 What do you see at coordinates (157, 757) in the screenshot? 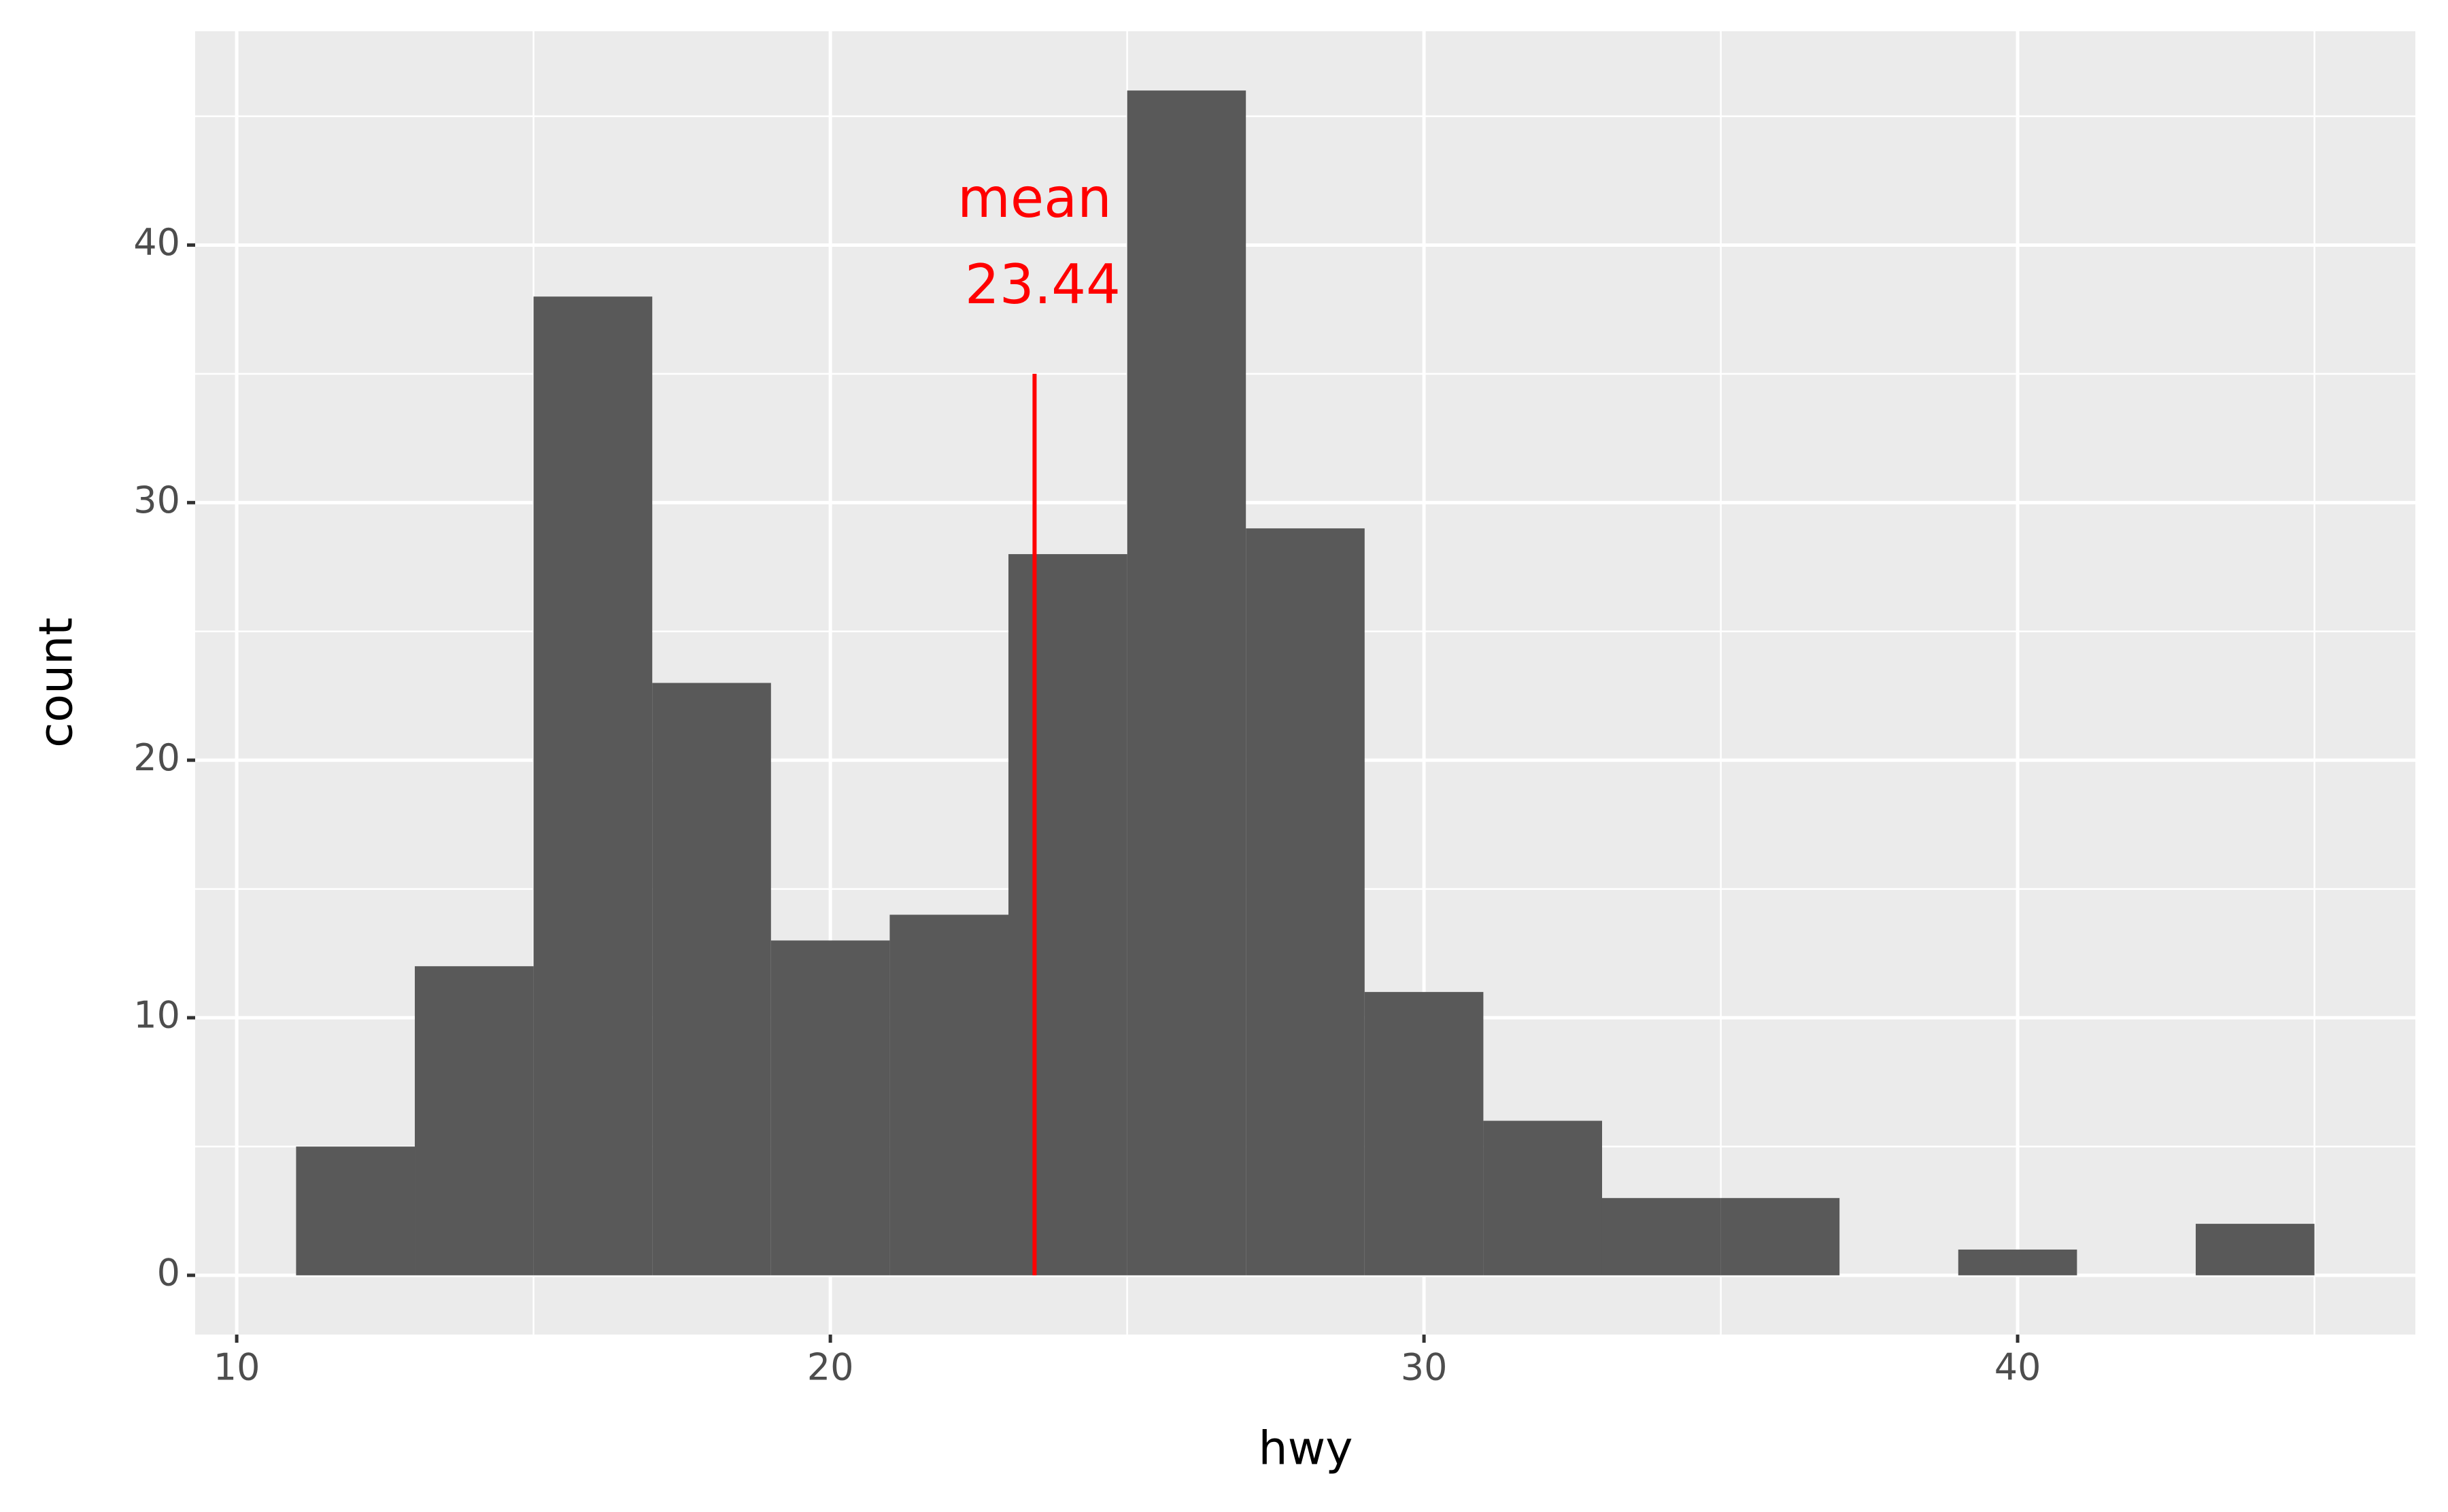
I see `y-tick-label: 20` at bounding box center [157, 757].